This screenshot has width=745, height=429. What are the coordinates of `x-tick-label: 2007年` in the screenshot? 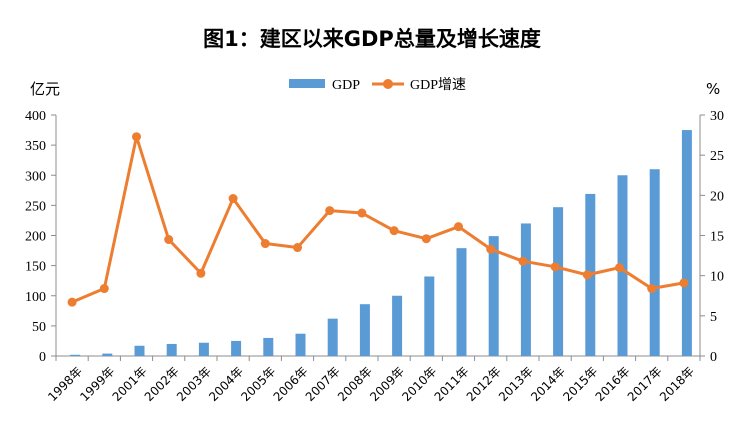 It's located at (323, 384).